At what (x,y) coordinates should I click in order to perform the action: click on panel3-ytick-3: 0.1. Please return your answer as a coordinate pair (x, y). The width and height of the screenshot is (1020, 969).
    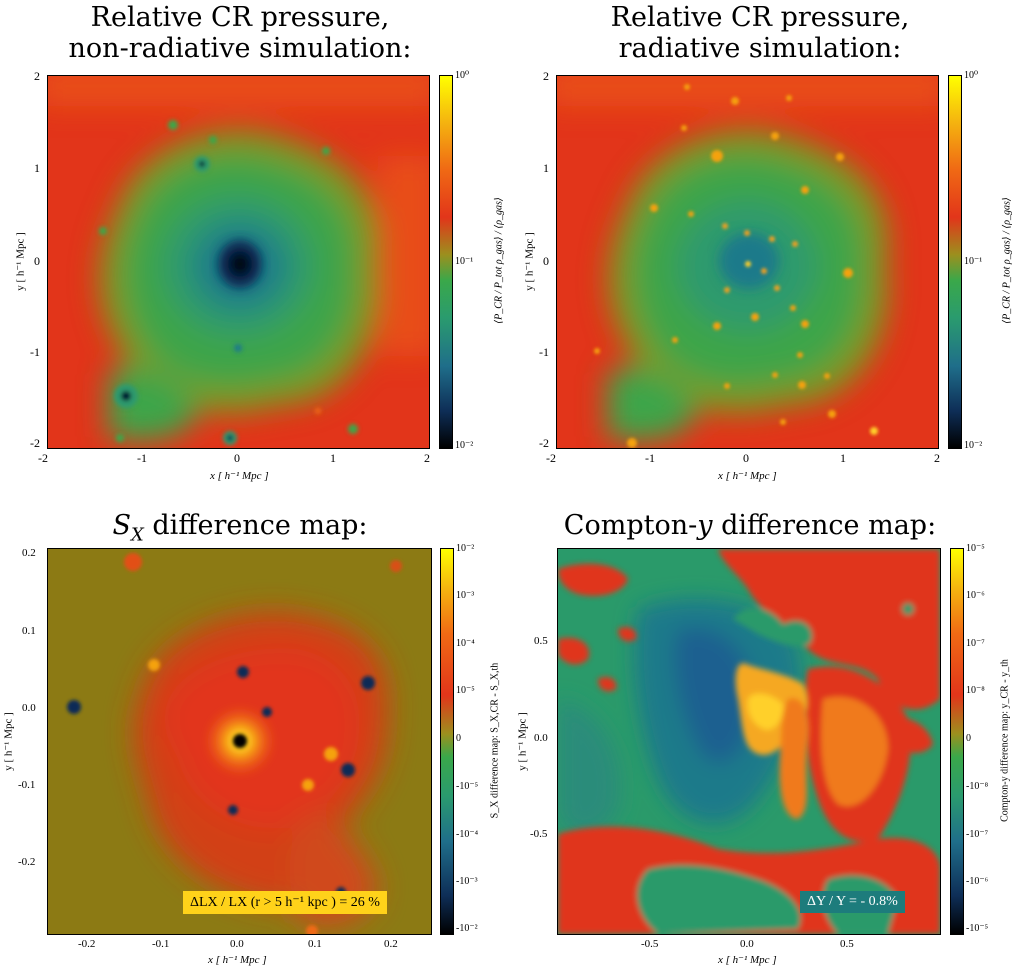
    Looking at the image, I should click on (29, 631).